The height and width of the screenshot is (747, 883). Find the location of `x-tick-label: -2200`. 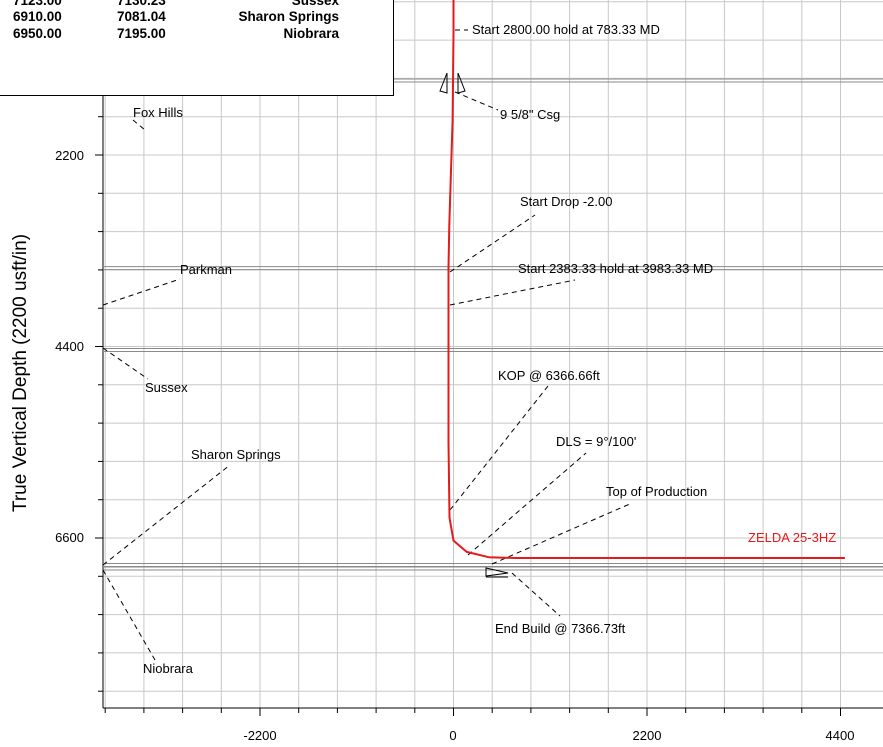

x-tick-label: -2200 is located at coordinates (259, 735).